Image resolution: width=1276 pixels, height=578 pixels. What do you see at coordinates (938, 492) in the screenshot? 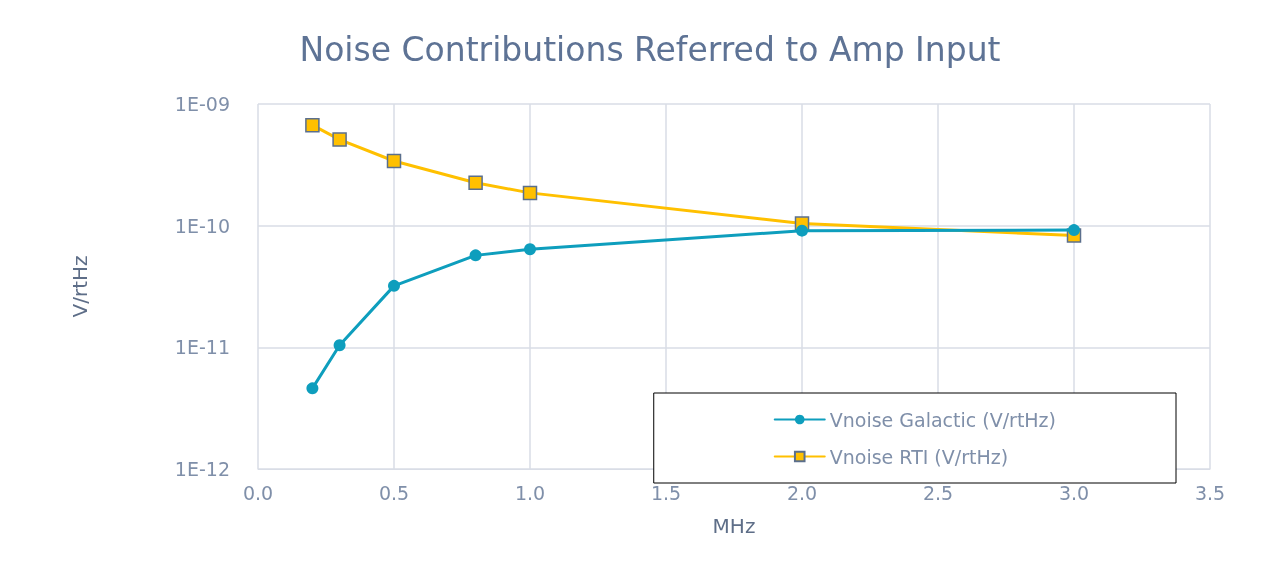
I see `x-tick-label: 2.5` at bounding box center [938, 492].